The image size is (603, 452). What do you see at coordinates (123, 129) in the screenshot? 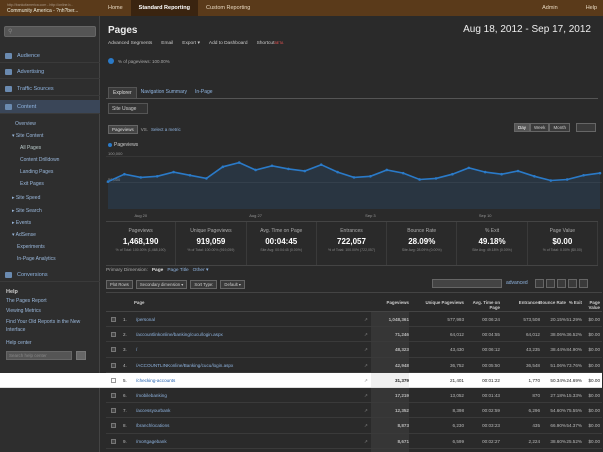
I see `metric-selector: Pageviews` at bounding box center [123, 129].